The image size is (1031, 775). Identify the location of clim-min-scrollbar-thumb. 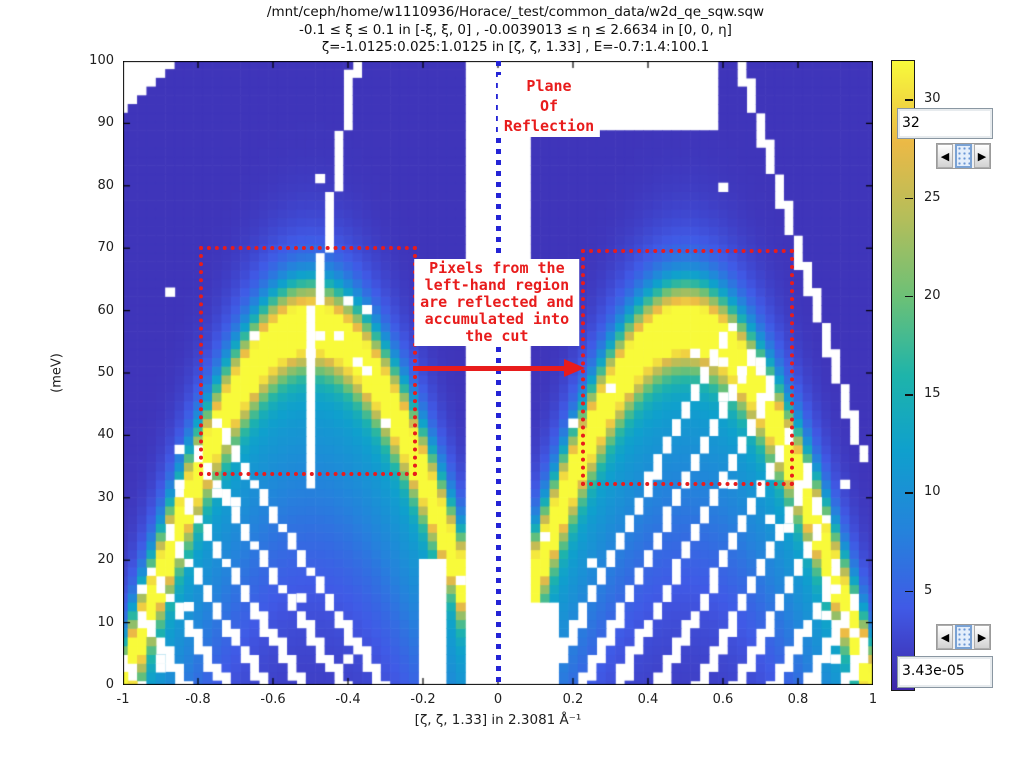
(963, 637).